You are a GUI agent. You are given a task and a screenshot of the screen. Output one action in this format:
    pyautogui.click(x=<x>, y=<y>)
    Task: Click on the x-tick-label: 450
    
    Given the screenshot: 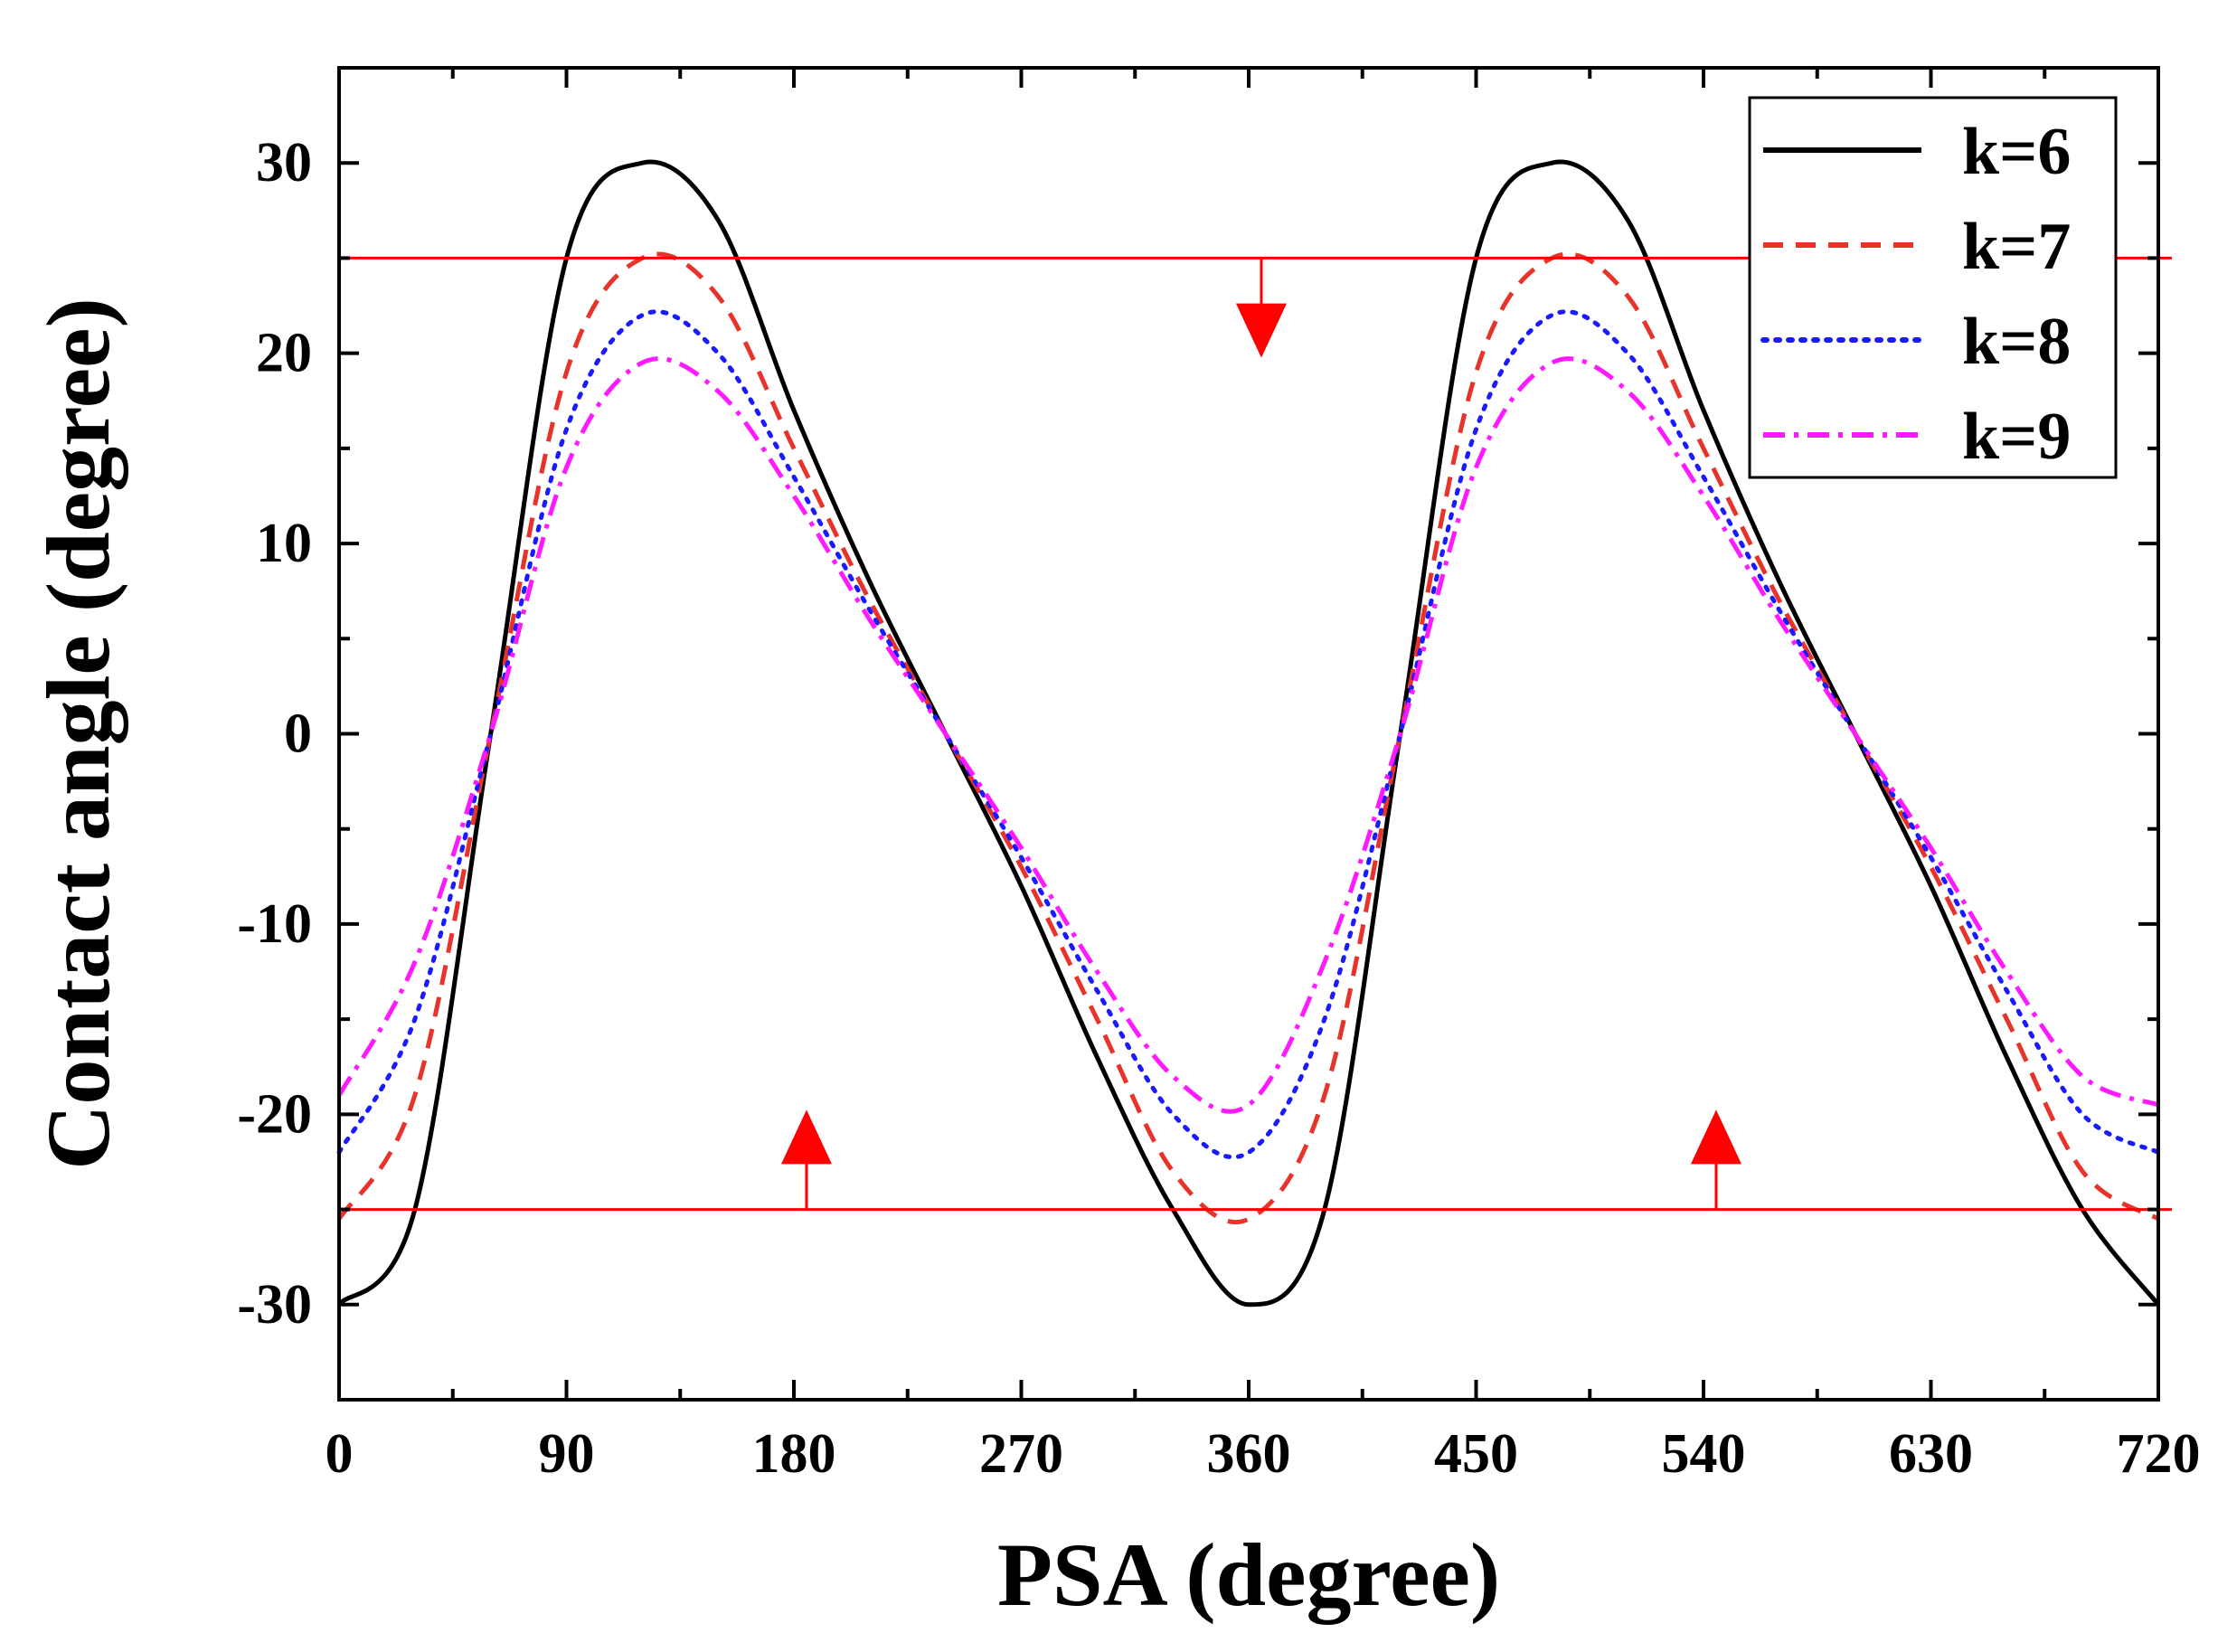 What is the action you would take?
    pyautogui.click(x=1476, y=1454)
    